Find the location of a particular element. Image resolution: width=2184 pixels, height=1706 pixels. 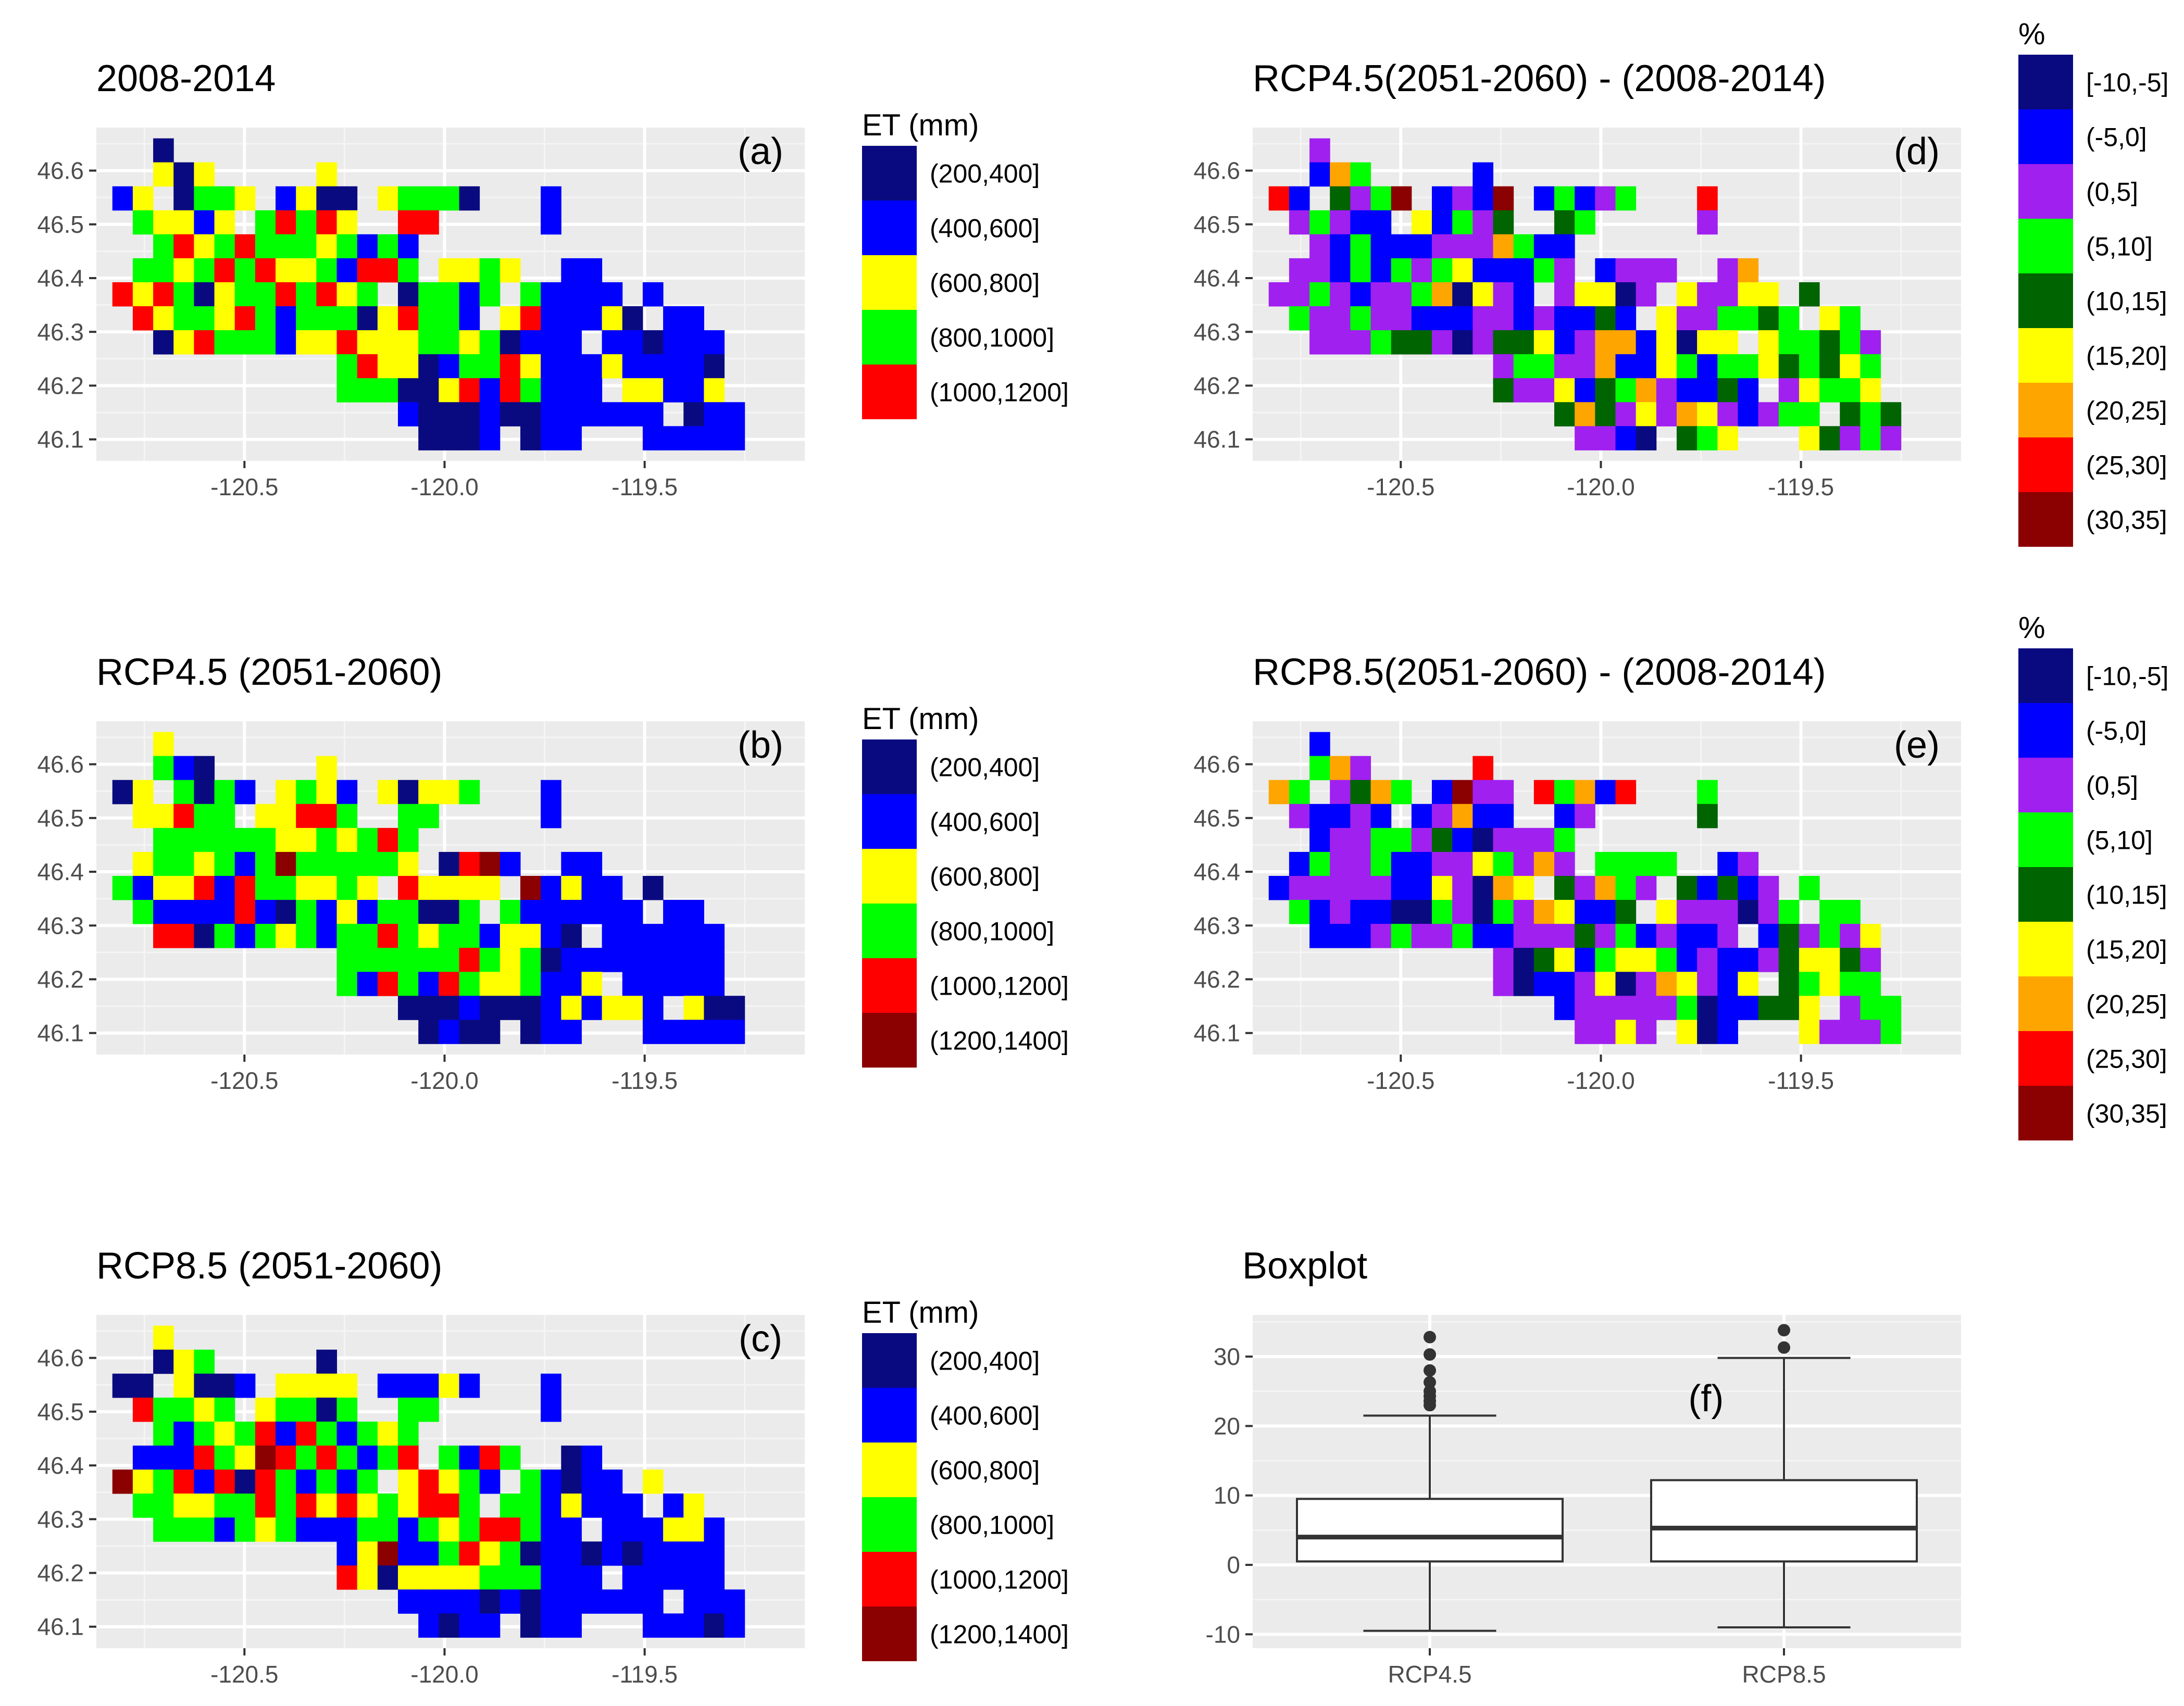

legend-label: (-5,0] is located at coordinates (2116, 138).